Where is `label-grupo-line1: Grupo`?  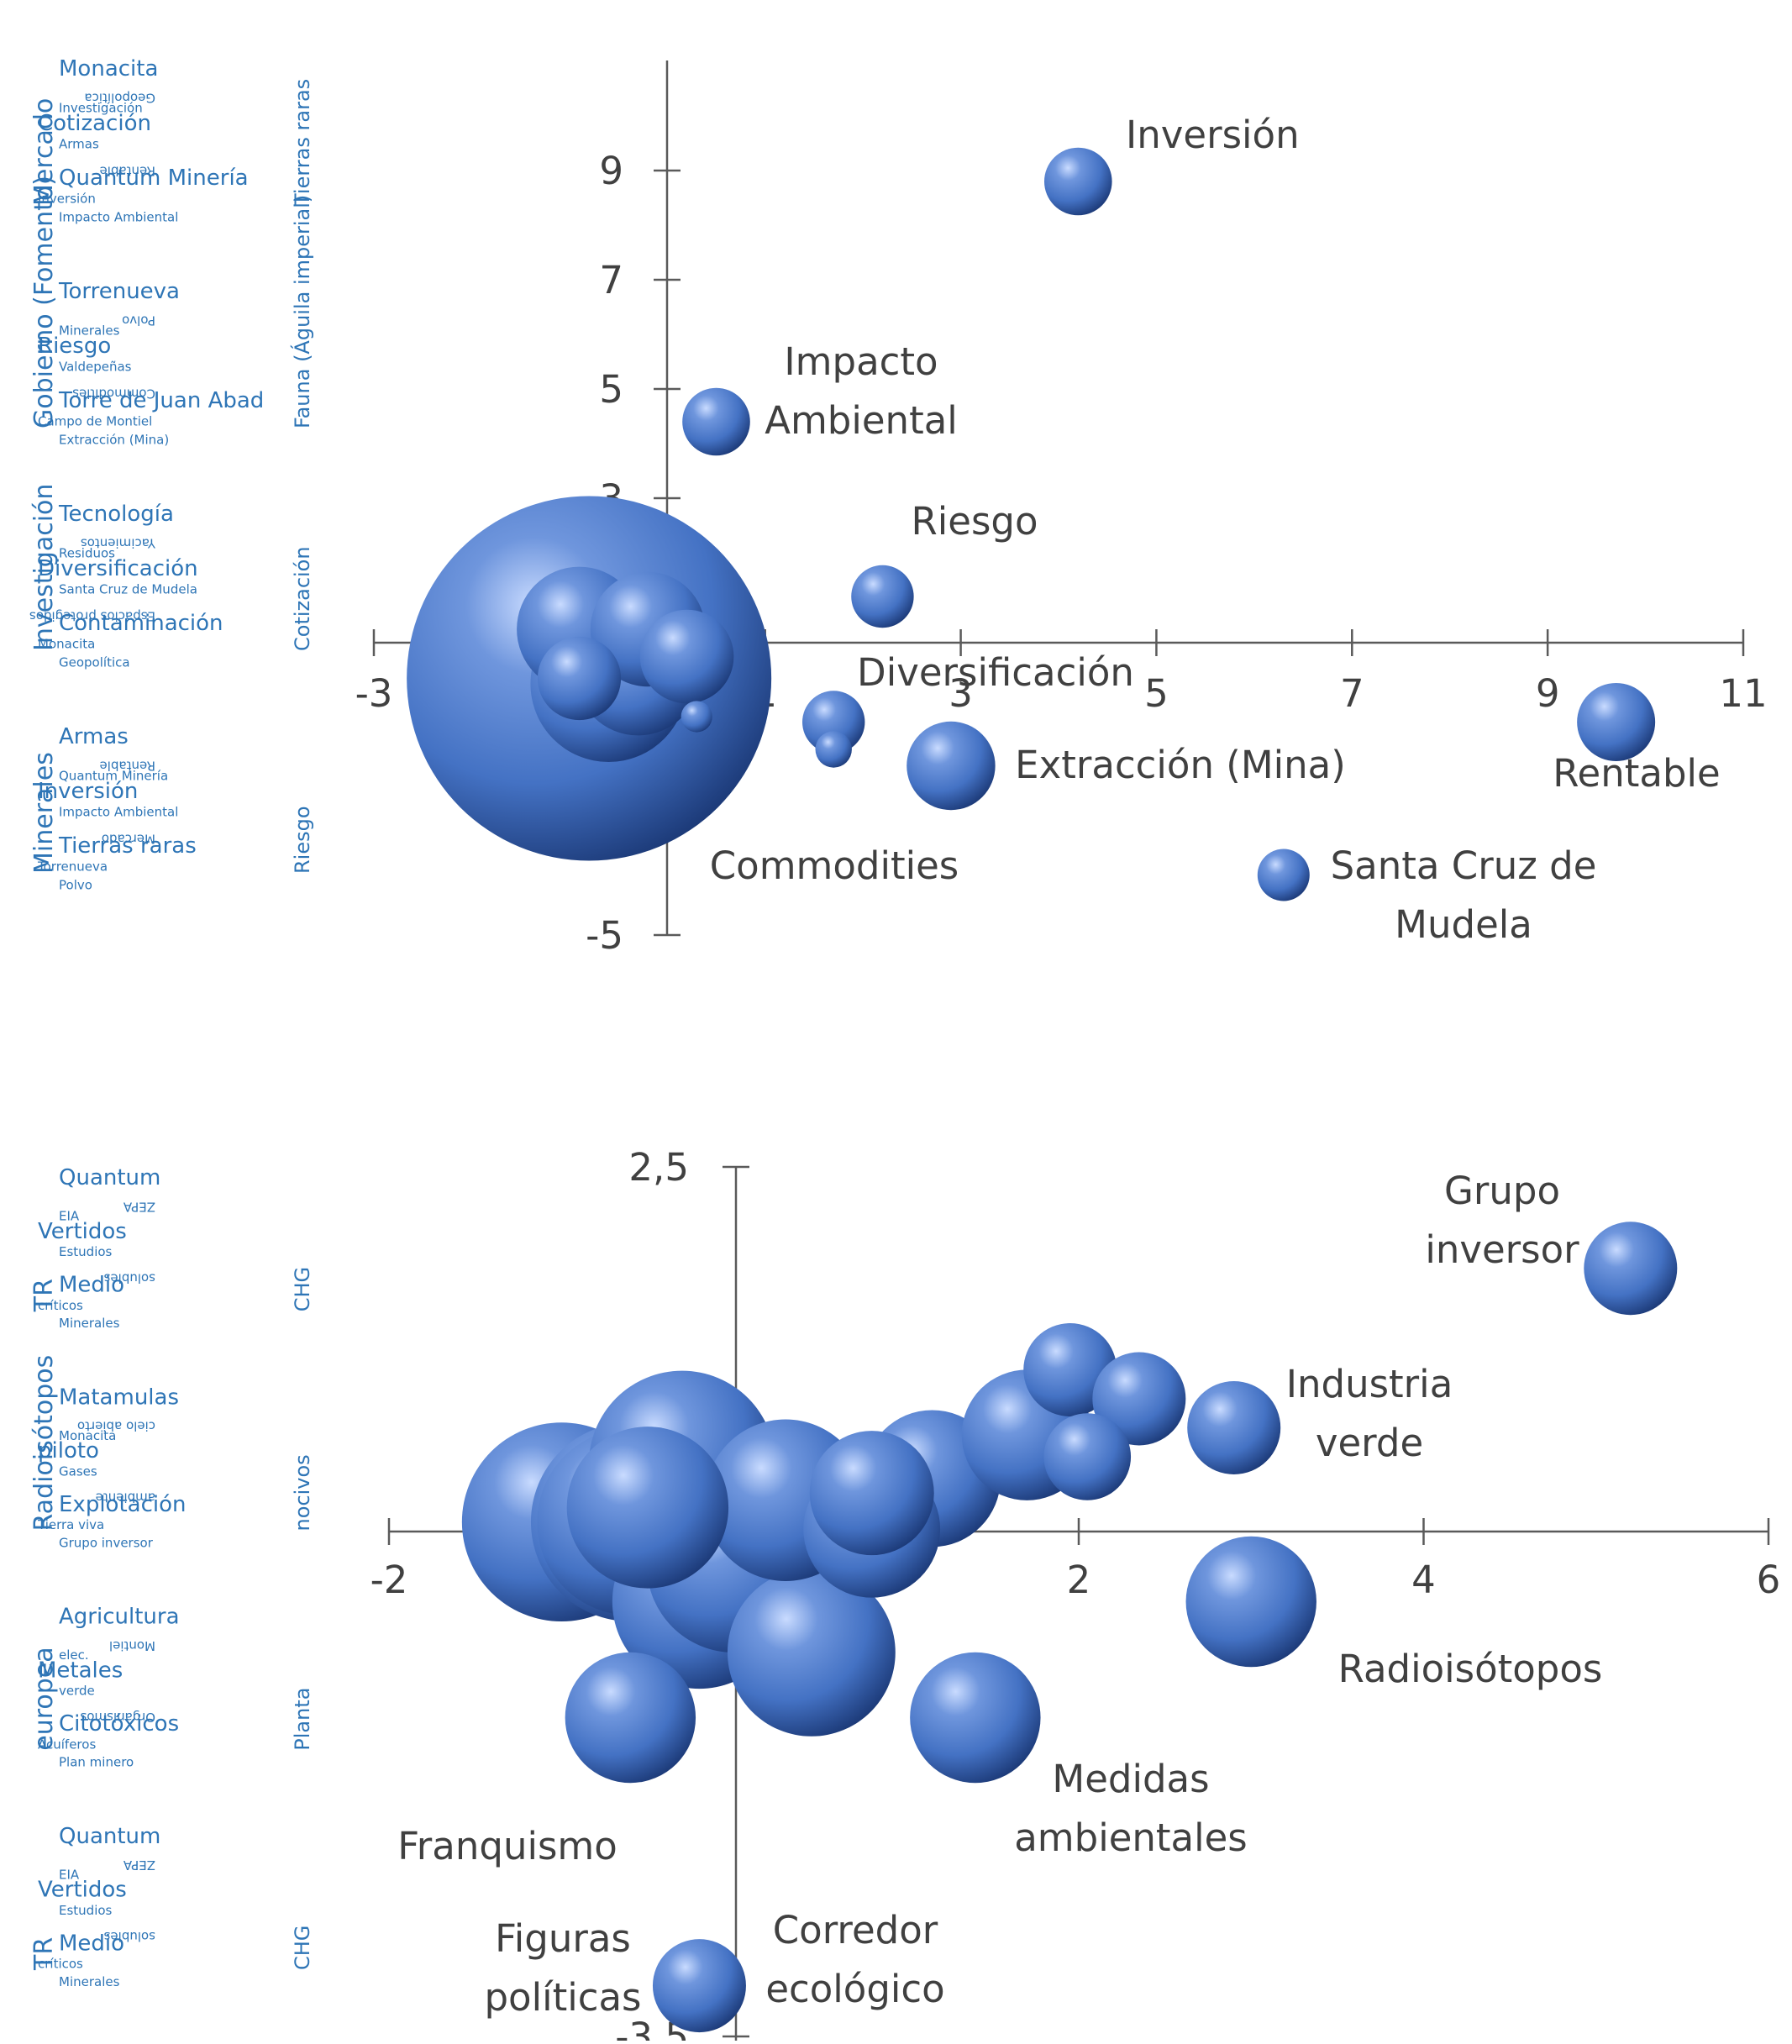
label-grupo-line1: Grupo is located at coordinates (1502, 1191).